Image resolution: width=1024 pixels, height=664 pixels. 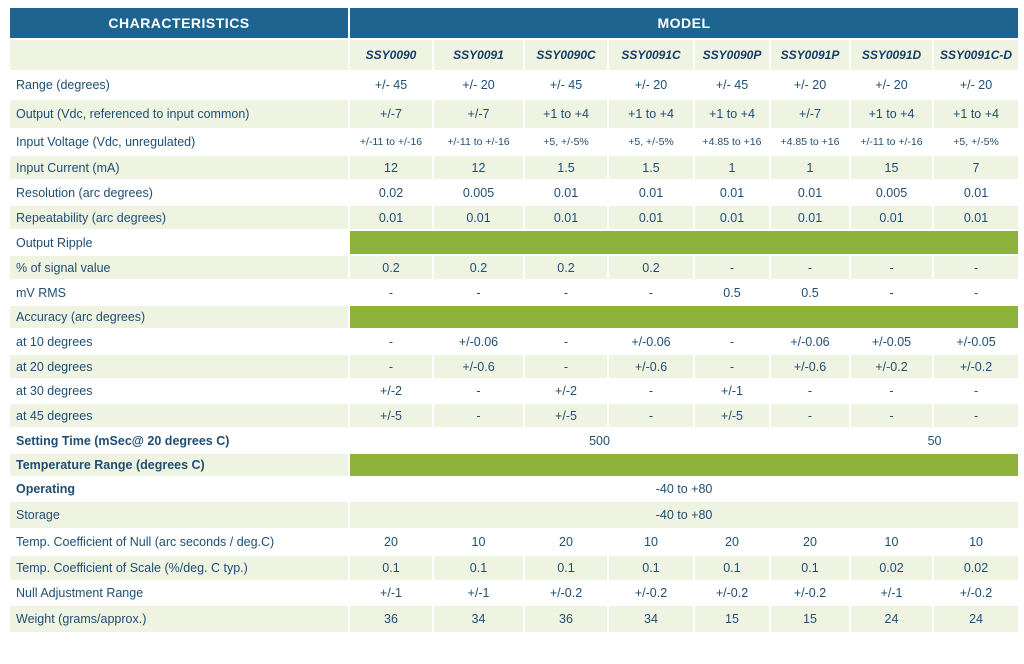 I want to click on cell-value: 50, so click(x=934, y=440).